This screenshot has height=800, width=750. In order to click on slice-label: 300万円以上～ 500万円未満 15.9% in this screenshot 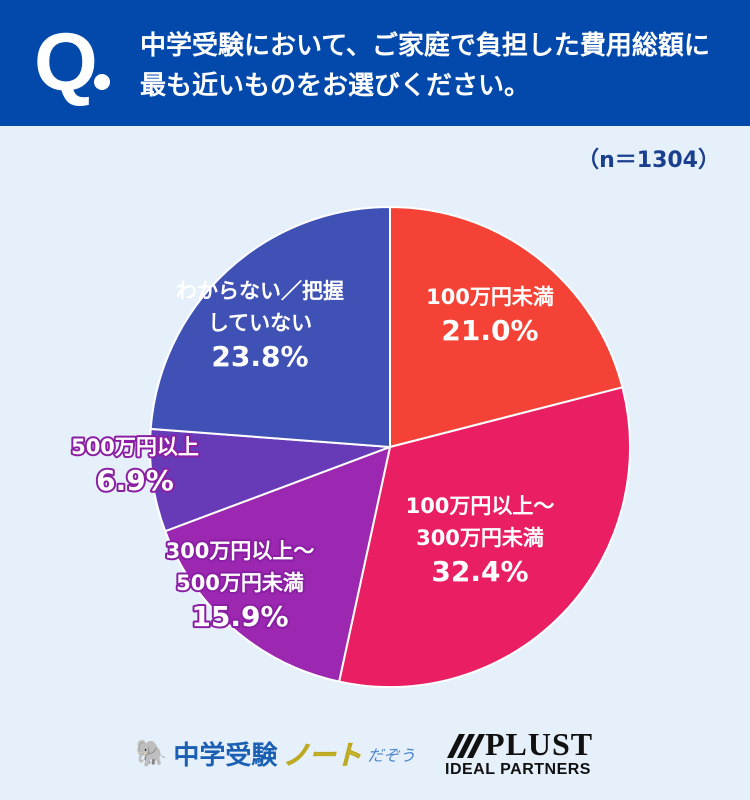, I will do `click(240, 586)`.